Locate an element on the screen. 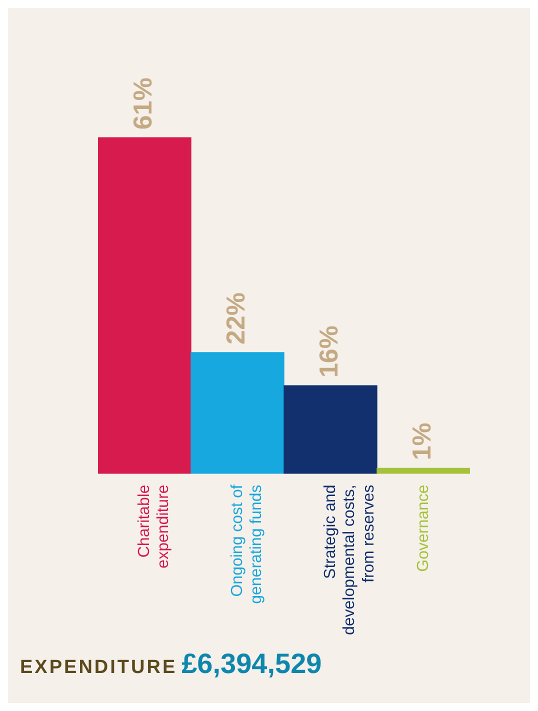  data-label: 16% is located at coordinates (329, 351).